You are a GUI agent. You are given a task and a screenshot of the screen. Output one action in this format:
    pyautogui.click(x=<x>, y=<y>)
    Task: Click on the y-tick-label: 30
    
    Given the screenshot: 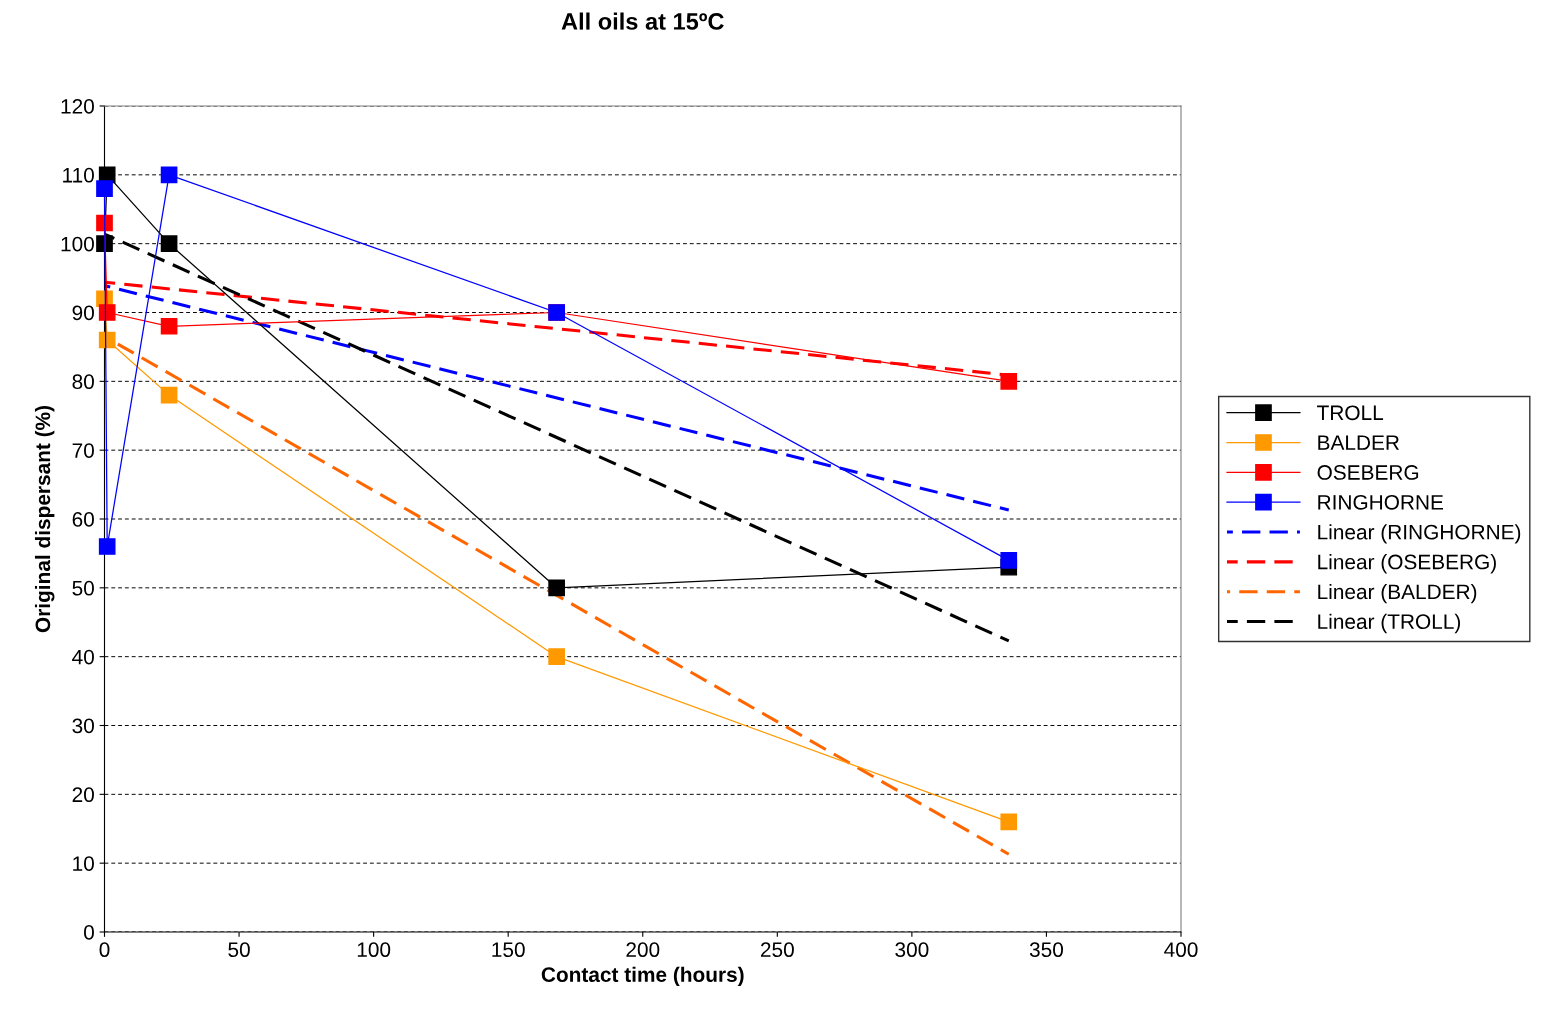 What is the action you would take?
    pyautogui.click(x=83, y=726)
    